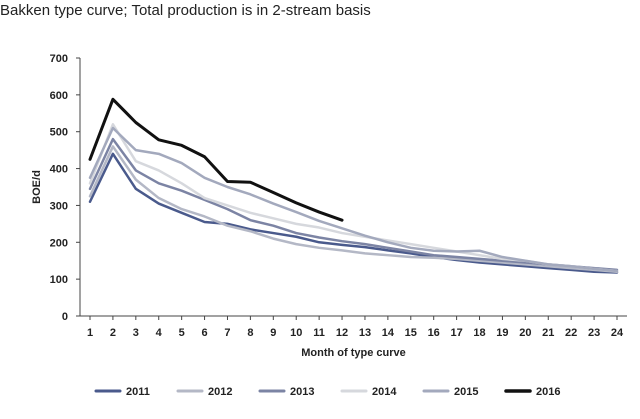 This screenshot has width=640, height=419. What do you see at coordinates (90, 333) in the screenshot?
I see `x-tick-label: 1` at bounding box center [90, 333].